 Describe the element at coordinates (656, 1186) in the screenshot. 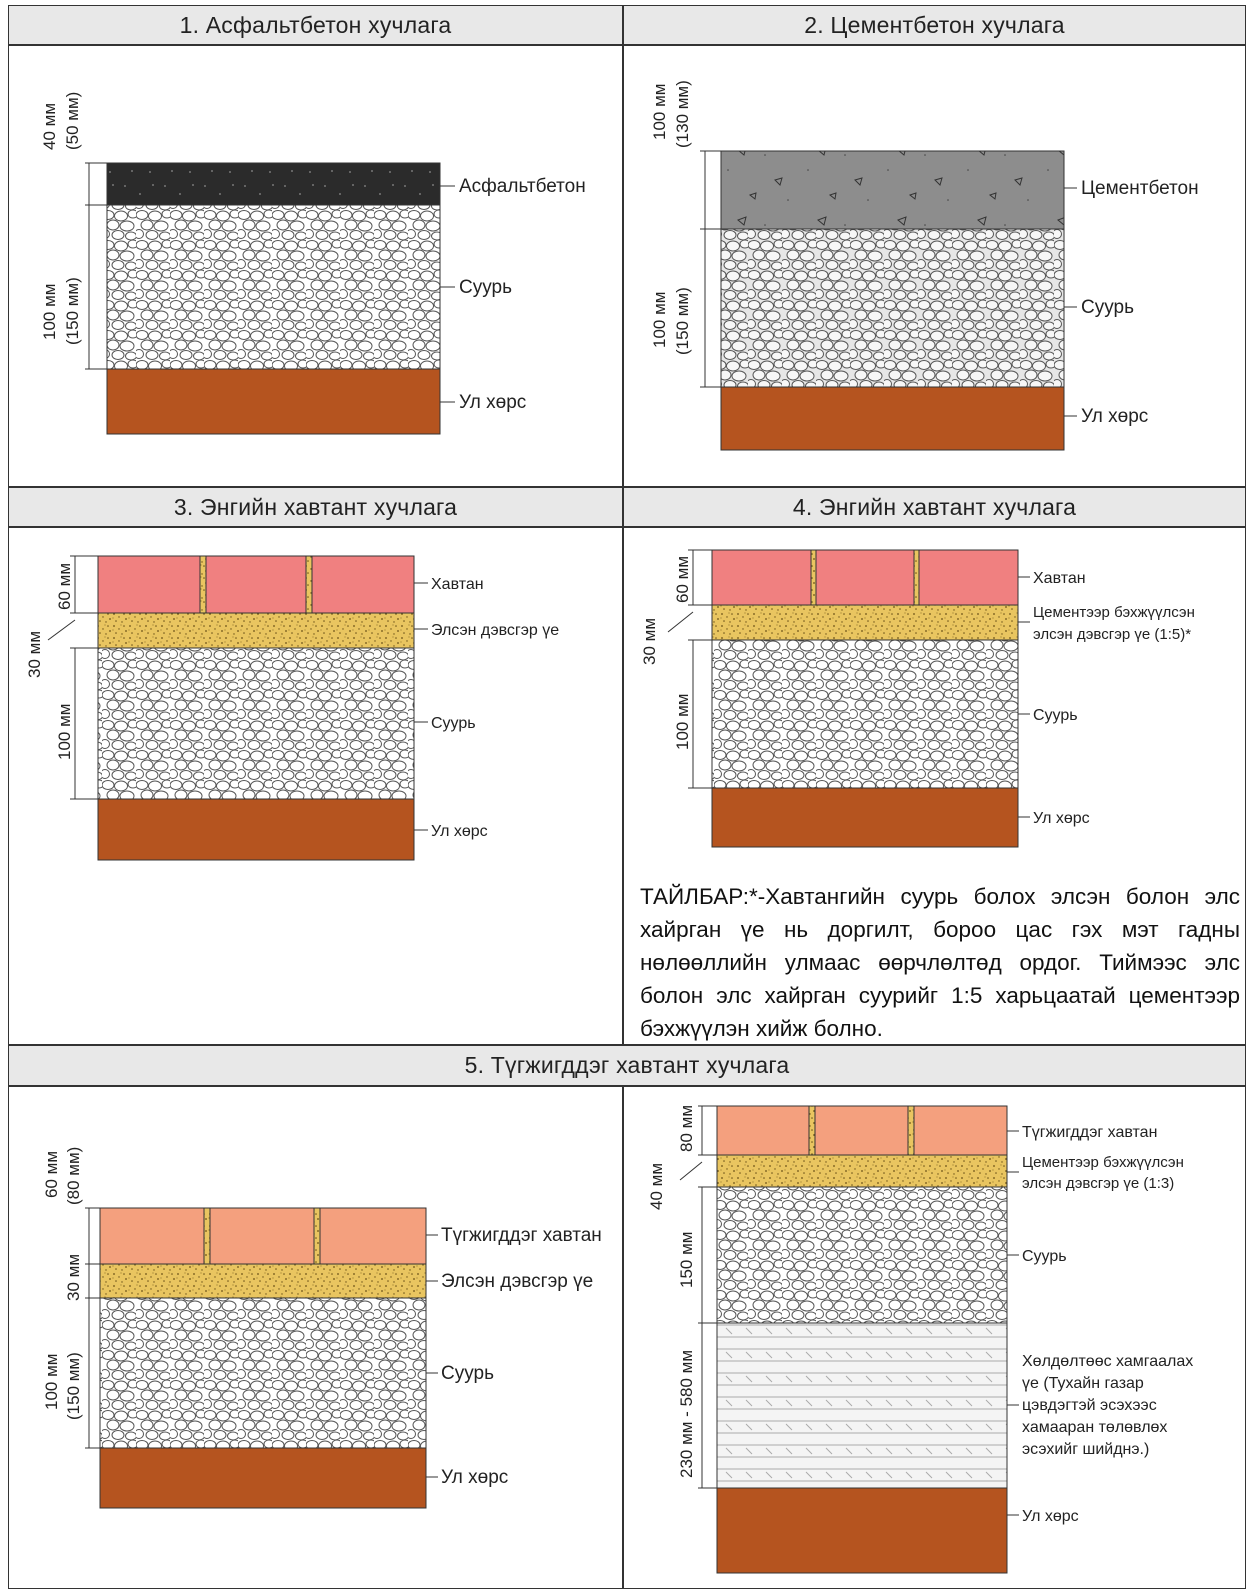

I see `dim-sand: 40 мм` at that location.